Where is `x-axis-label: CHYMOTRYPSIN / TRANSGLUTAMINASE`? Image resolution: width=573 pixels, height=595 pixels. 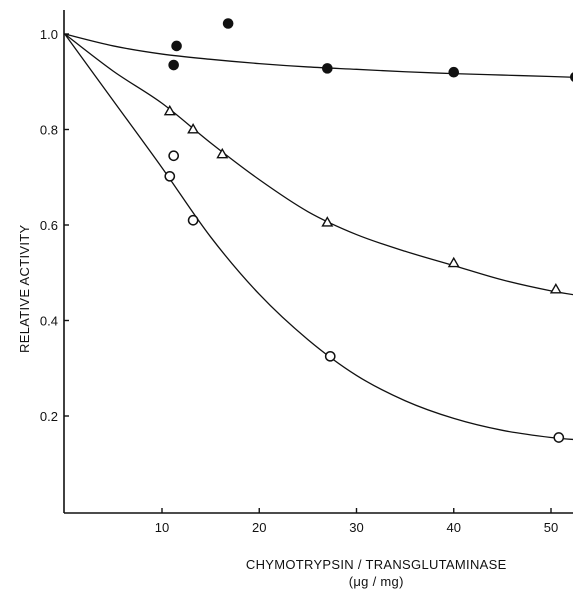 x-axis-label: CHYMOTRYPSIN / TRANSGLUTAMINASE is located at coordinates (376, 564).